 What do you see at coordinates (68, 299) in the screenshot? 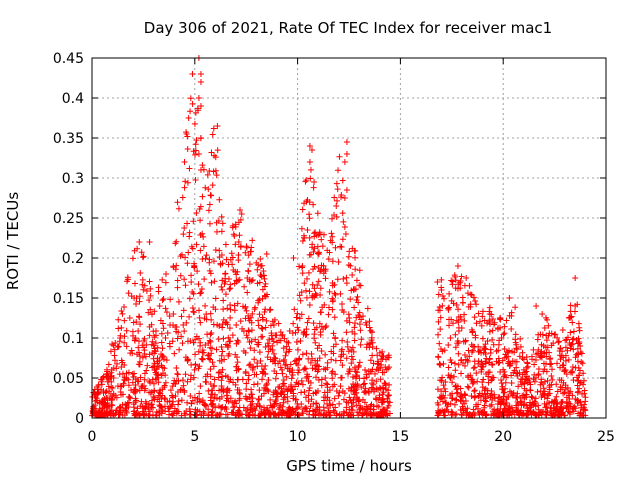
I see `y-tick-label: 0.15` at bounding box center [68, 299].